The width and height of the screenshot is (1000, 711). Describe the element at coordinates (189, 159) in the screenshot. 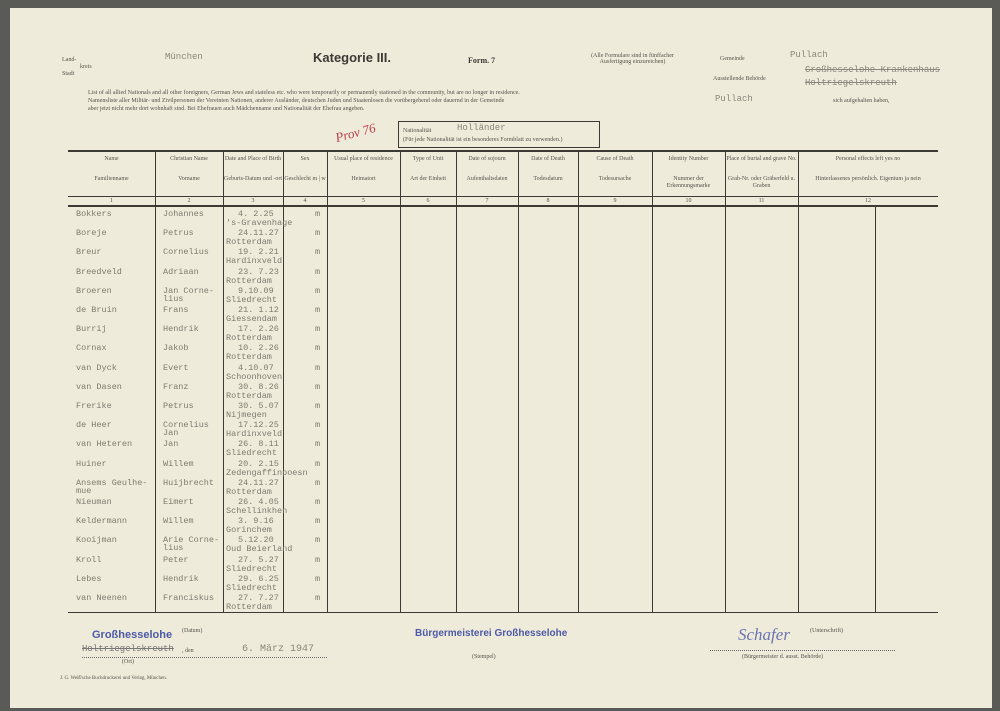

I see `column-header-en: Christian Name` at that location.